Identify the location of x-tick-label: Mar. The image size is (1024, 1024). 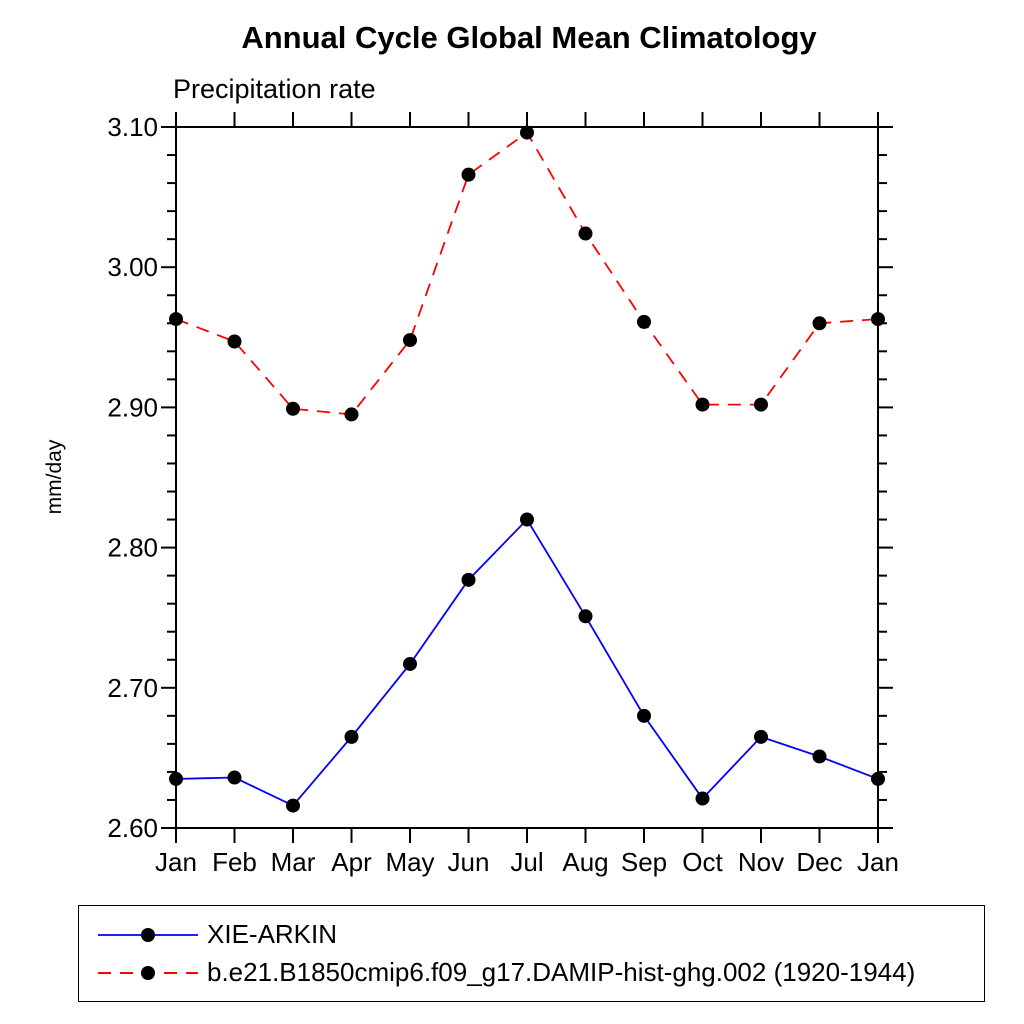
(293, 862).